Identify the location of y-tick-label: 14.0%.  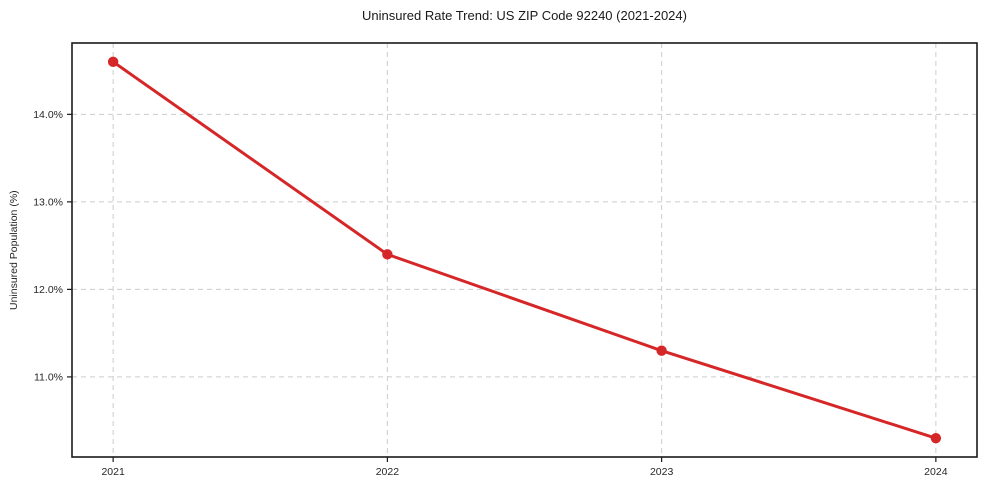
(48, 115).